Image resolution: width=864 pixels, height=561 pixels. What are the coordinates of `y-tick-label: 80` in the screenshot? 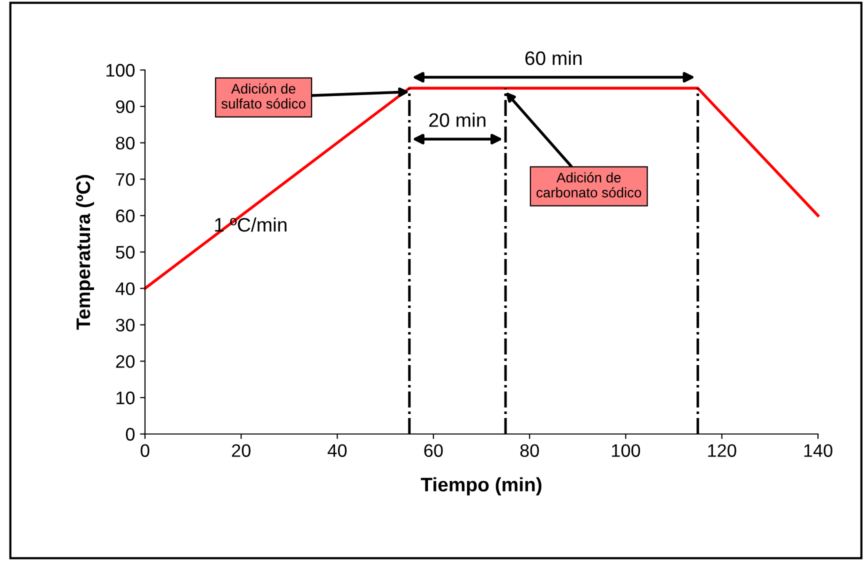 It's located at (125, 143).